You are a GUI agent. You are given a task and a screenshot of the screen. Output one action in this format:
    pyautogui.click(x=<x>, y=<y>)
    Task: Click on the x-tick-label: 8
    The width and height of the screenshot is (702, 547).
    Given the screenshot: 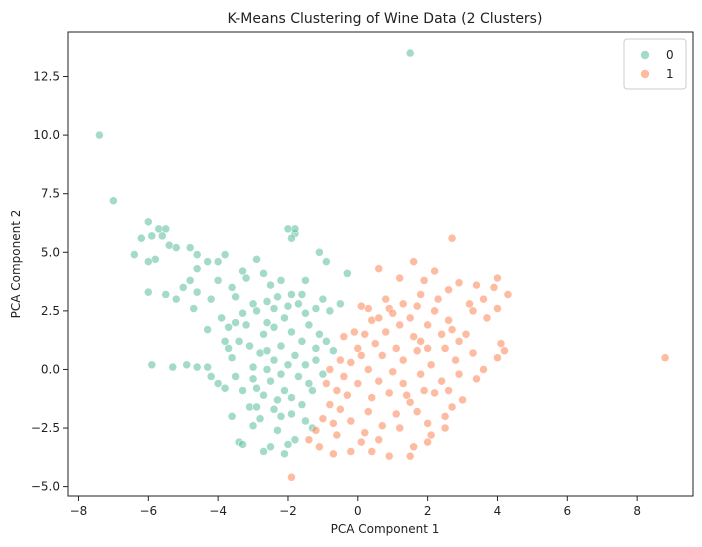 What is the action you would take?
    pyautogui.click(x=637, y=511)
    